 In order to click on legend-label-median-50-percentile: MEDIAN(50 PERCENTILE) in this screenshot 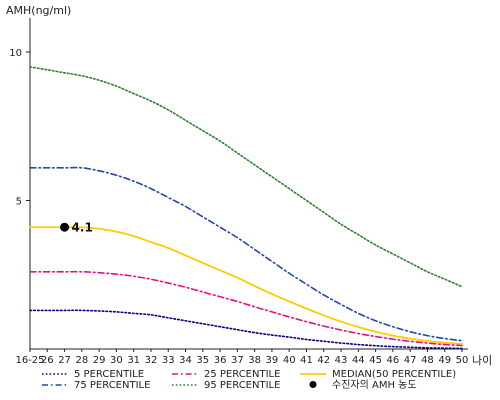, I will do `click(394, 374)`.